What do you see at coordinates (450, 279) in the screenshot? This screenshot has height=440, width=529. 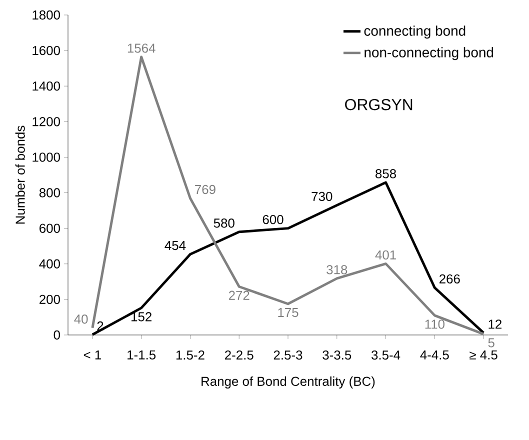 I see `data-label: 266` at bounding box center [450, 279].